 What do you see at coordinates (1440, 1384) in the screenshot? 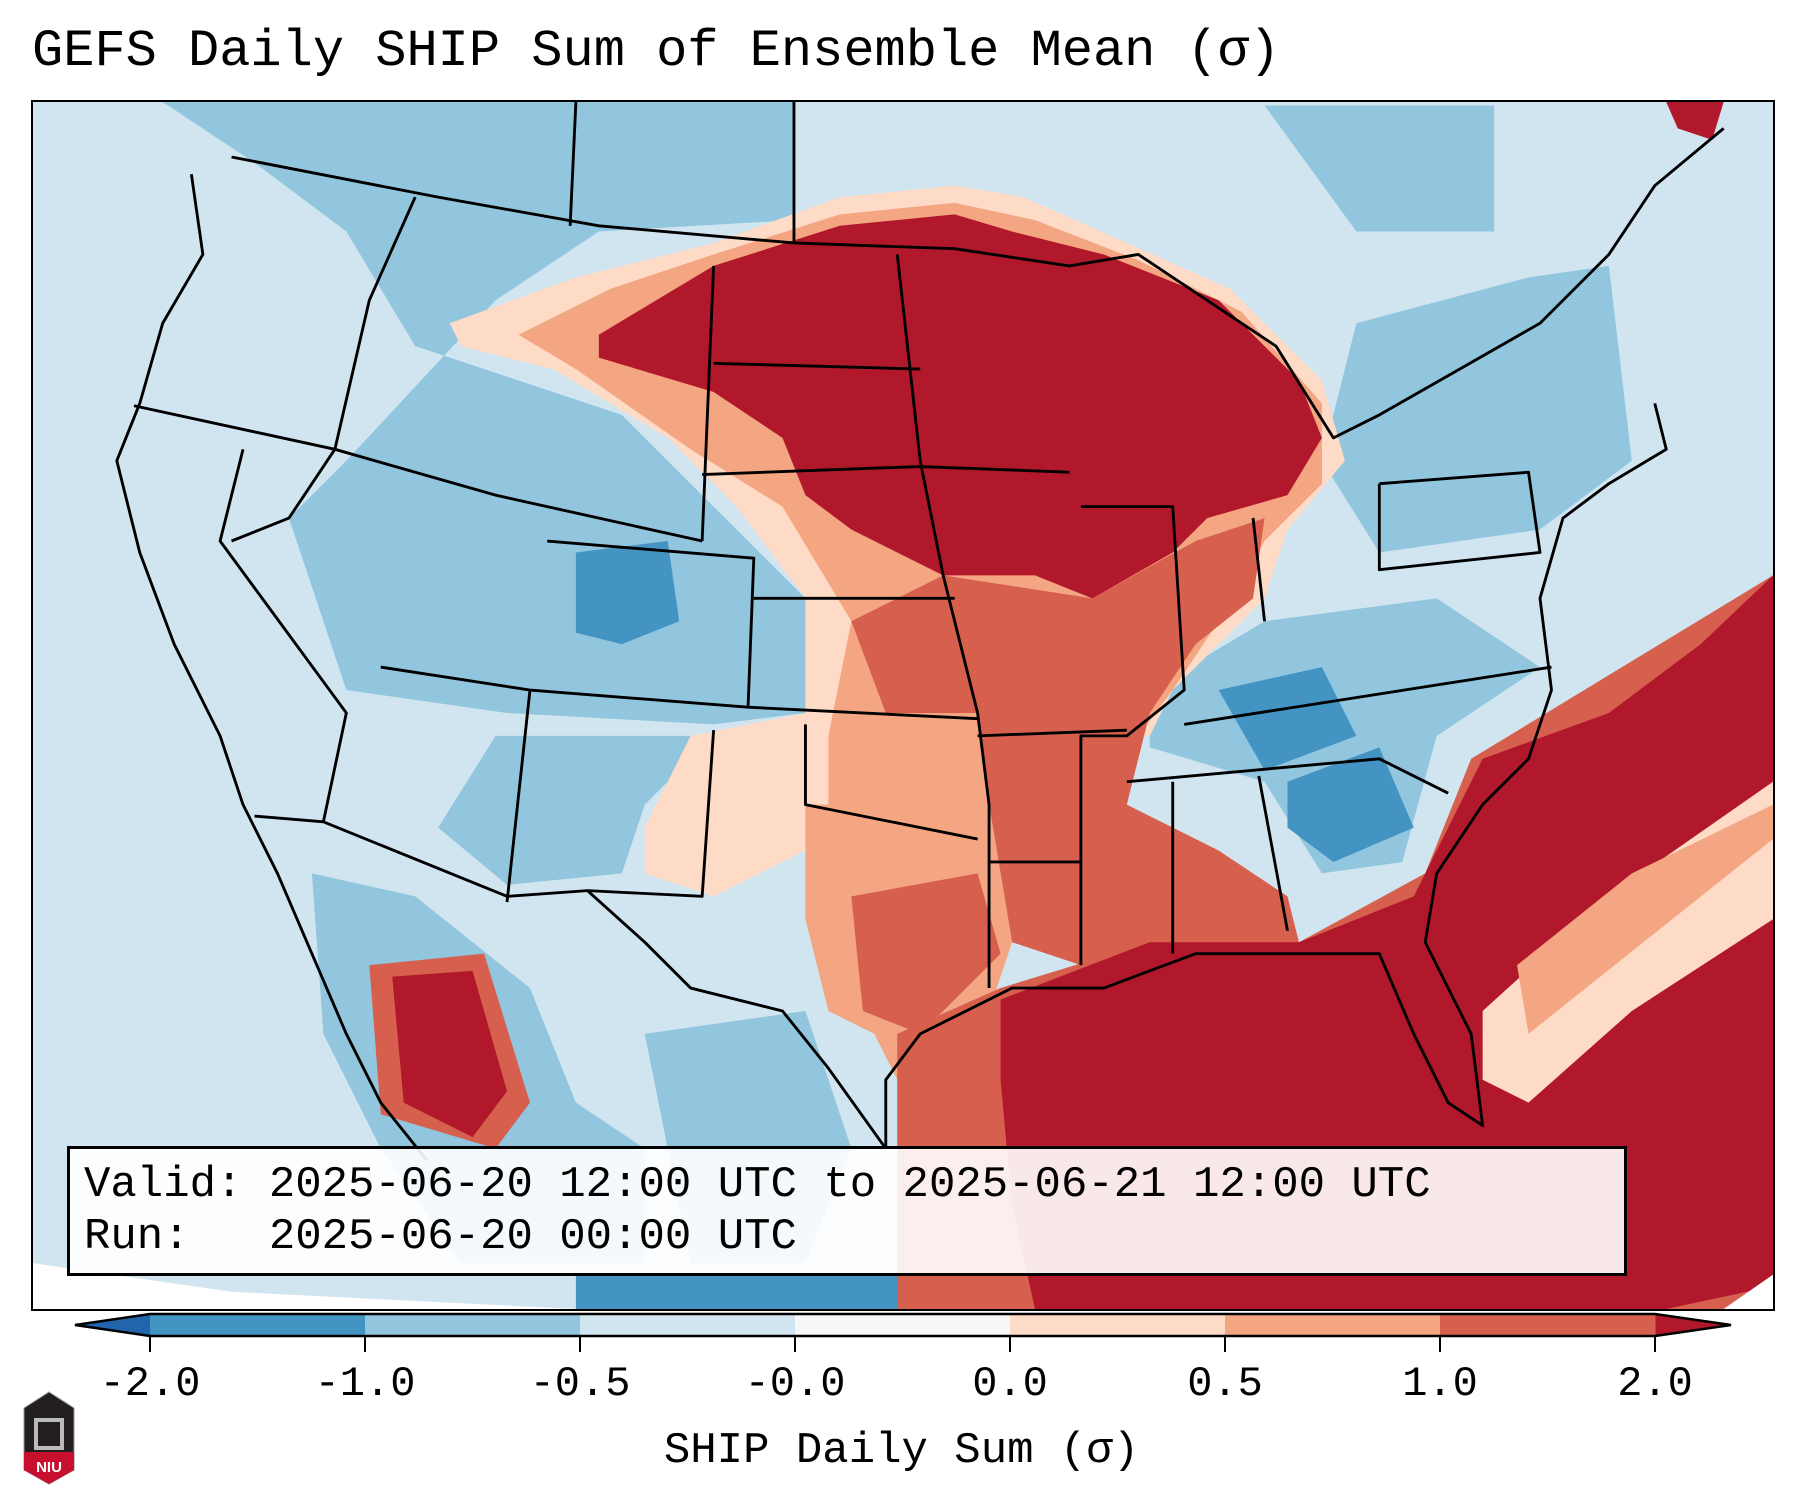
I see `colorbar-tick-label: 1.0` at bounding box center [1440, 1384].